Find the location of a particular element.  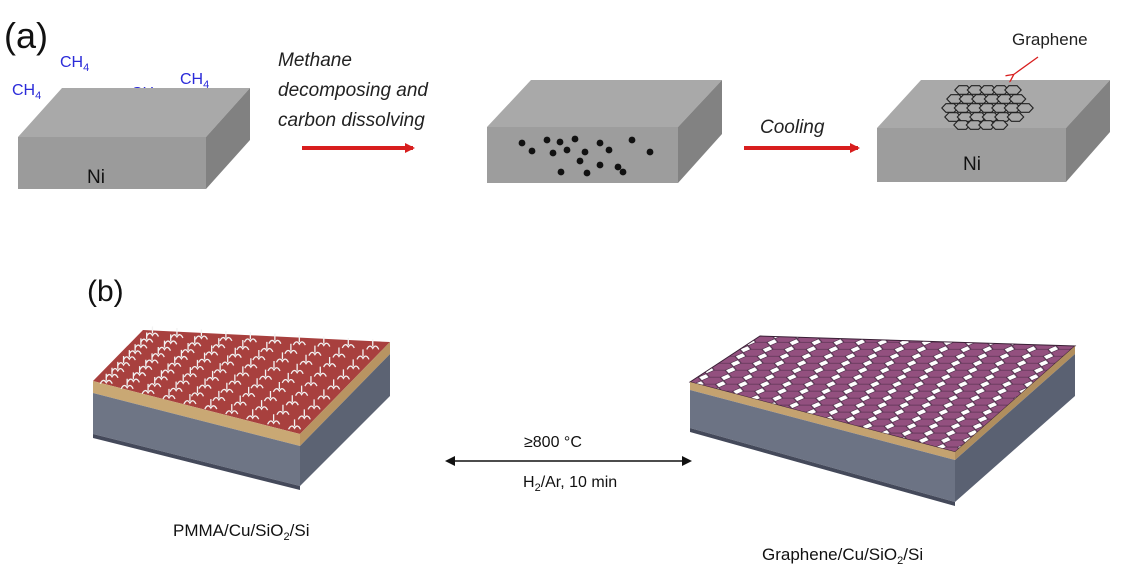

ch4-molecule-2: CH4 is located at coordinates (26, 92).